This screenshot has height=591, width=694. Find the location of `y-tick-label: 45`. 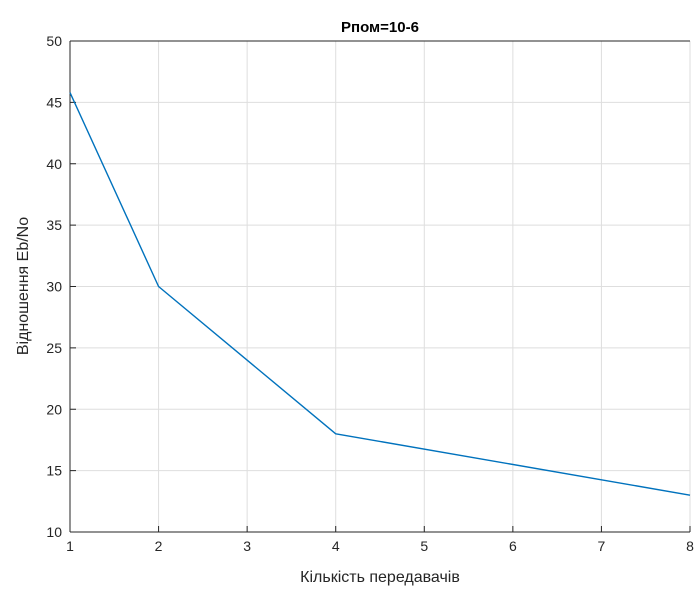

y-tick-label: 45 is located at coordinates (54, 102).